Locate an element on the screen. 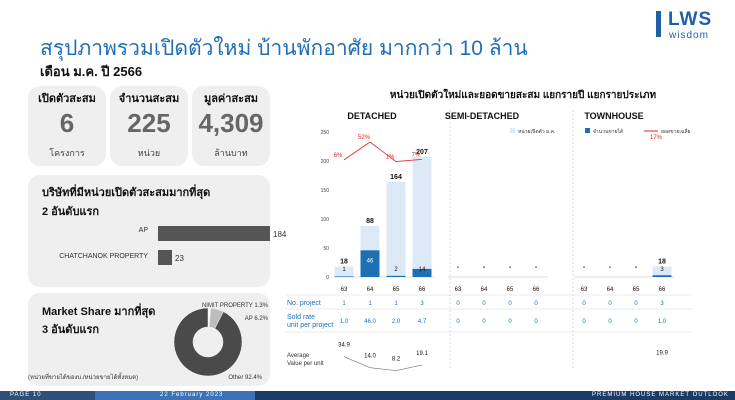 This screenshot has height=400, width=735. bar-sold-label: 3 is located at coordinates (662, 270).